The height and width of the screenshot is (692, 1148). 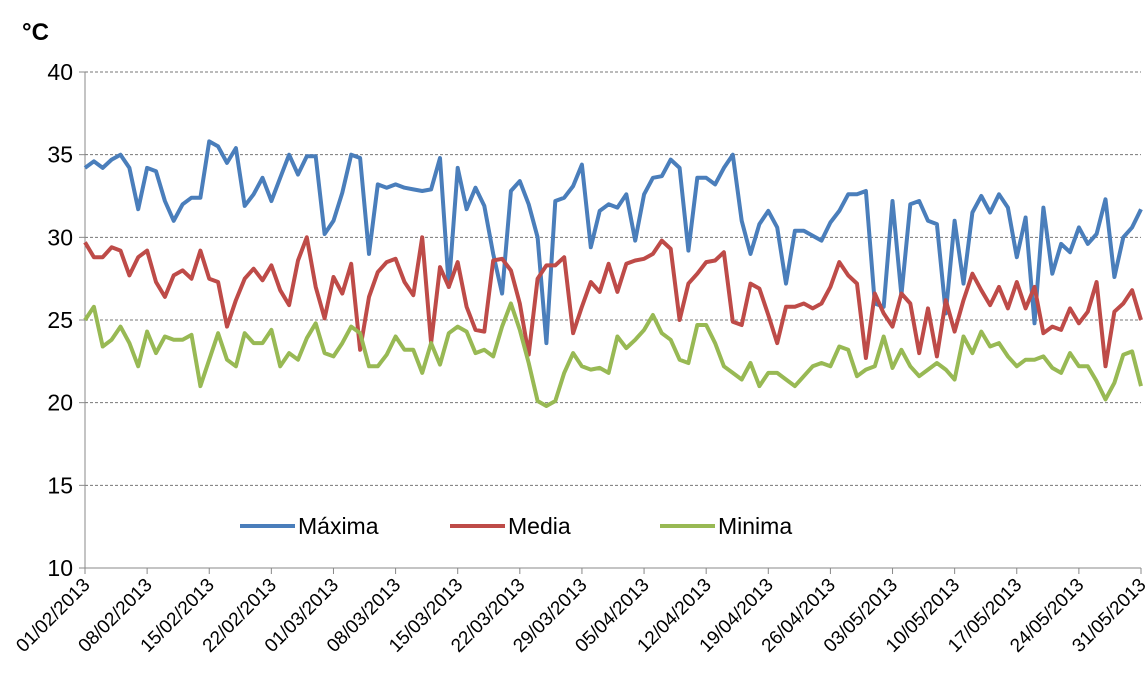 I want to click on y-tick-label: 20, so click(x=60, y=403).